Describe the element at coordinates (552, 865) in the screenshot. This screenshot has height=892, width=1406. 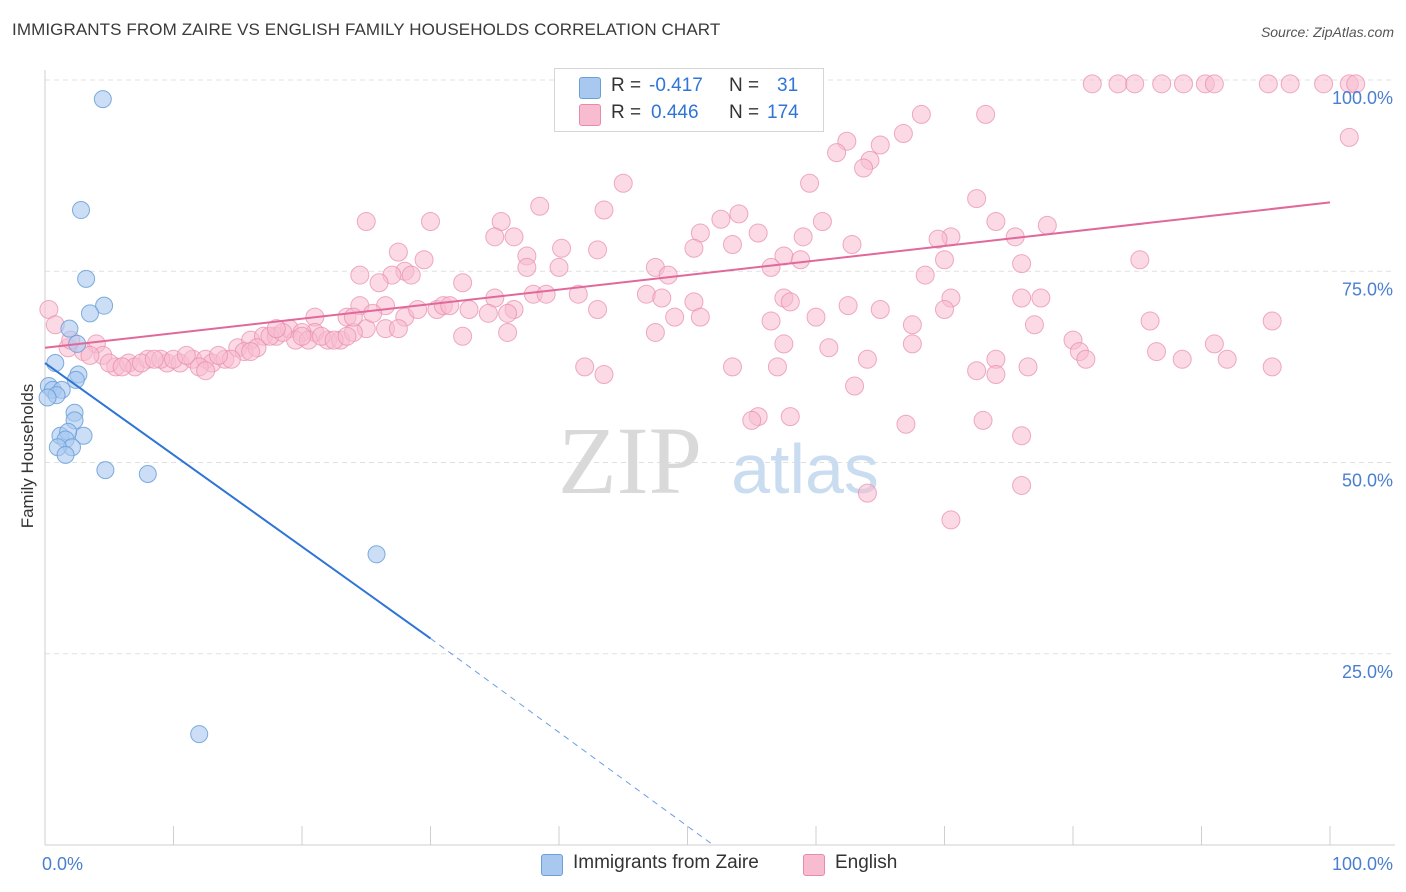
I see `bottom-legend-swatch-zaire` at that location.